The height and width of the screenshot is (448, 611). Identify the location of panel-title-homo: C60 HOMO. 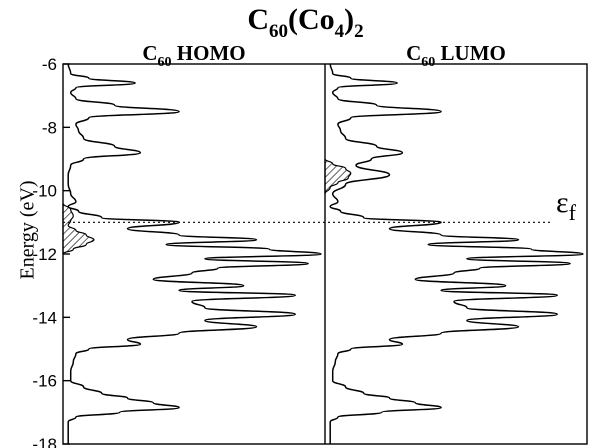
(194, 55).